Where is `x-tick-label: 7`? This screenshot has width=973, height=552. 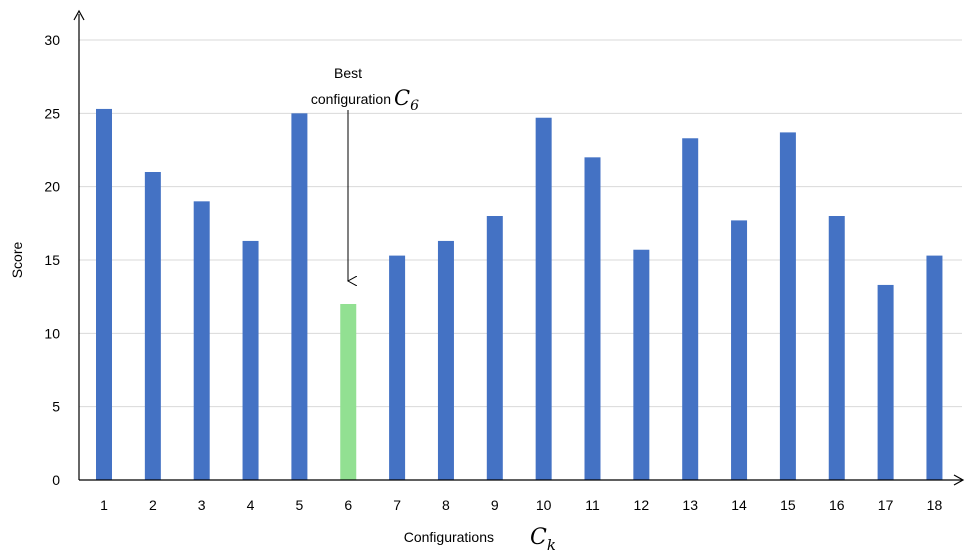 x-tick-label: 7 is located at coordinates (397, 505).